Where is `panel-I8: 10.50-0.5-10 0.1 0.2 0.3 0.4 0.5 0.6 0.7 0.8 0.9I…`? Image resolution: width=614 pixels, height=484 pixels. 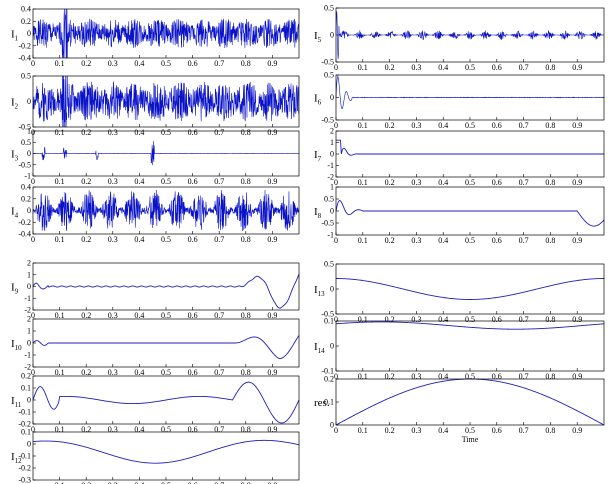 panel-I8: 10.50-0.5-10 0.1 0.2 0.3 0.4 0.5 0.6 0.7 0.8 0.9I… is located at coordinates (459, 214).